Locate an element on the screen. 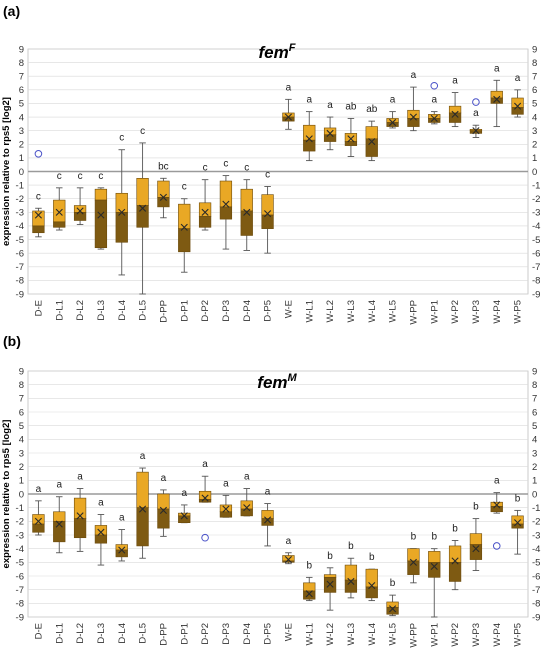 The width and height of the screenshot is (550, 661). y-tick-label-left: 3 is located at coordinates (21, 453).